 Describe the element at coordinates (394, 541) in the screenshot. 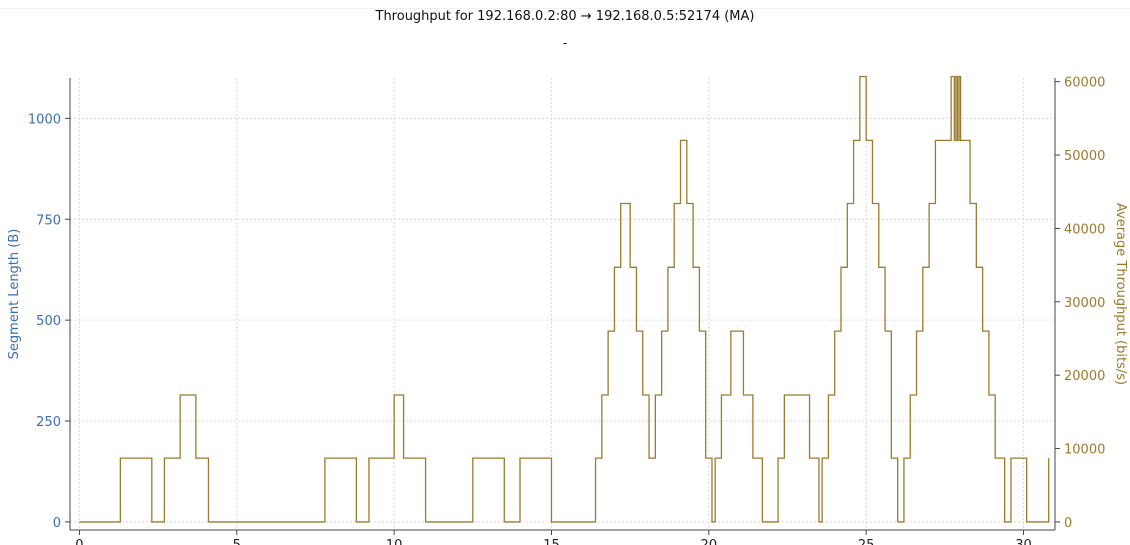

I see `x-tick-label: 10` at that location.